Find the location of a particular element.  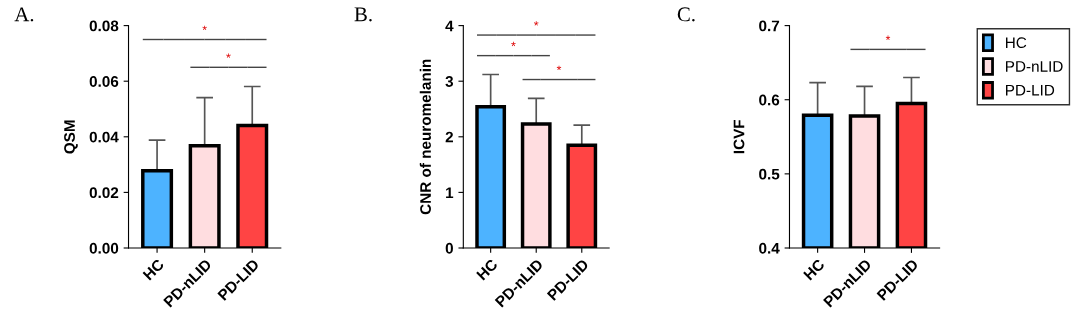

chart-title: C. is located at coordinates (686, 14).